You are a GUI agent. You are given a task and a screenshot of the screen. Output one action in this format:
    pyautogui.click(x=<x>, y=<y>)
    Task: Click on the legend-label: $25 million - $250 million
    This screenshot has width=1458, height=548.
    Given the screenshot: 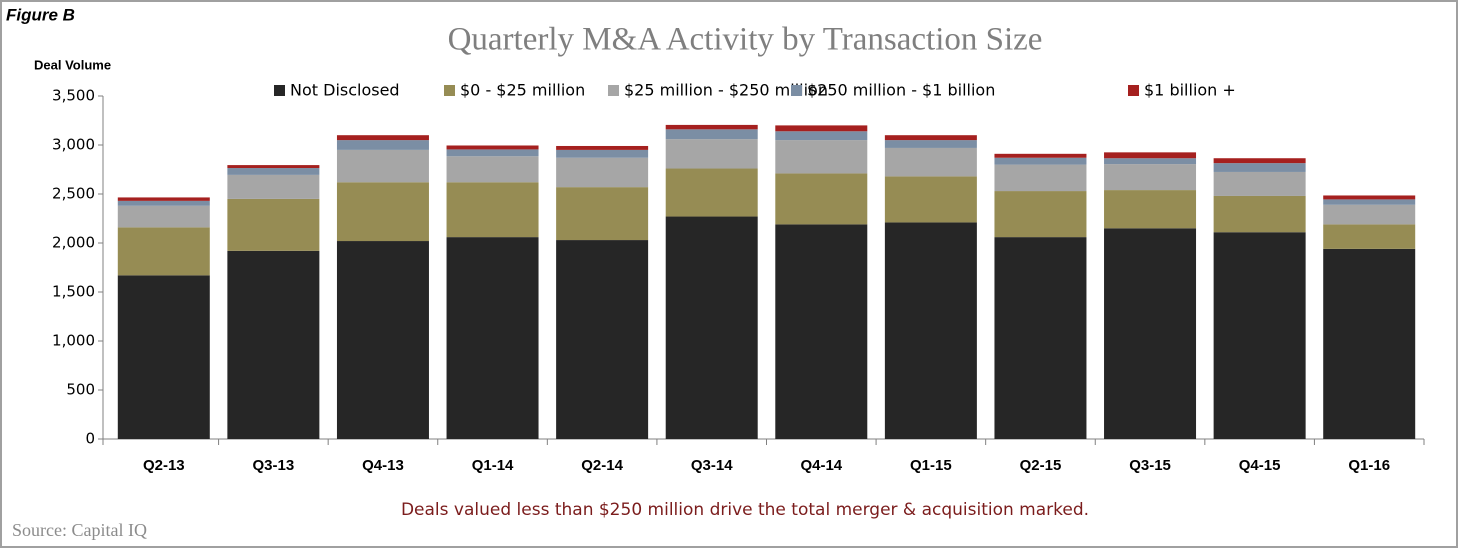 What is the action you would take?
    pyautogui.click(x=726, y=90)
    